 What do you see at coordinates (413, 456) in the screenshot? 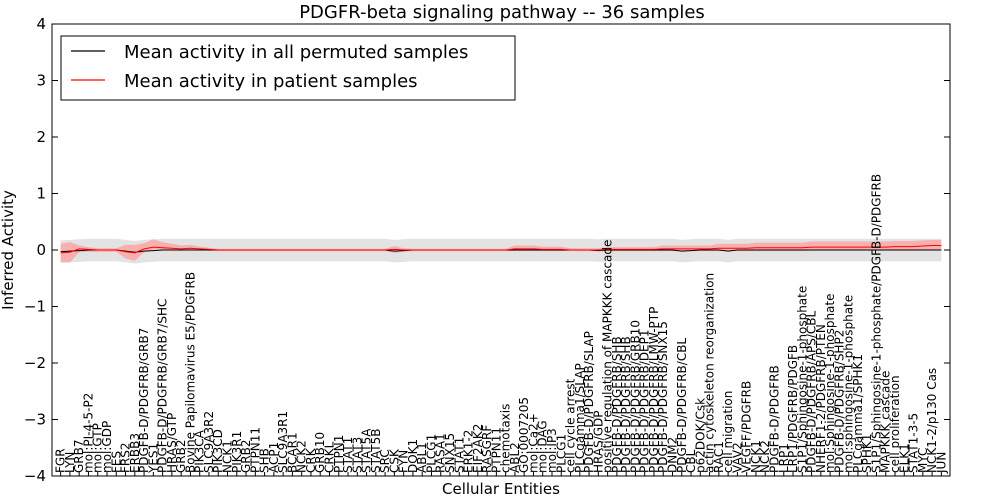
I see `x-tick-label: DOK1` at bounding box center [413, 456].